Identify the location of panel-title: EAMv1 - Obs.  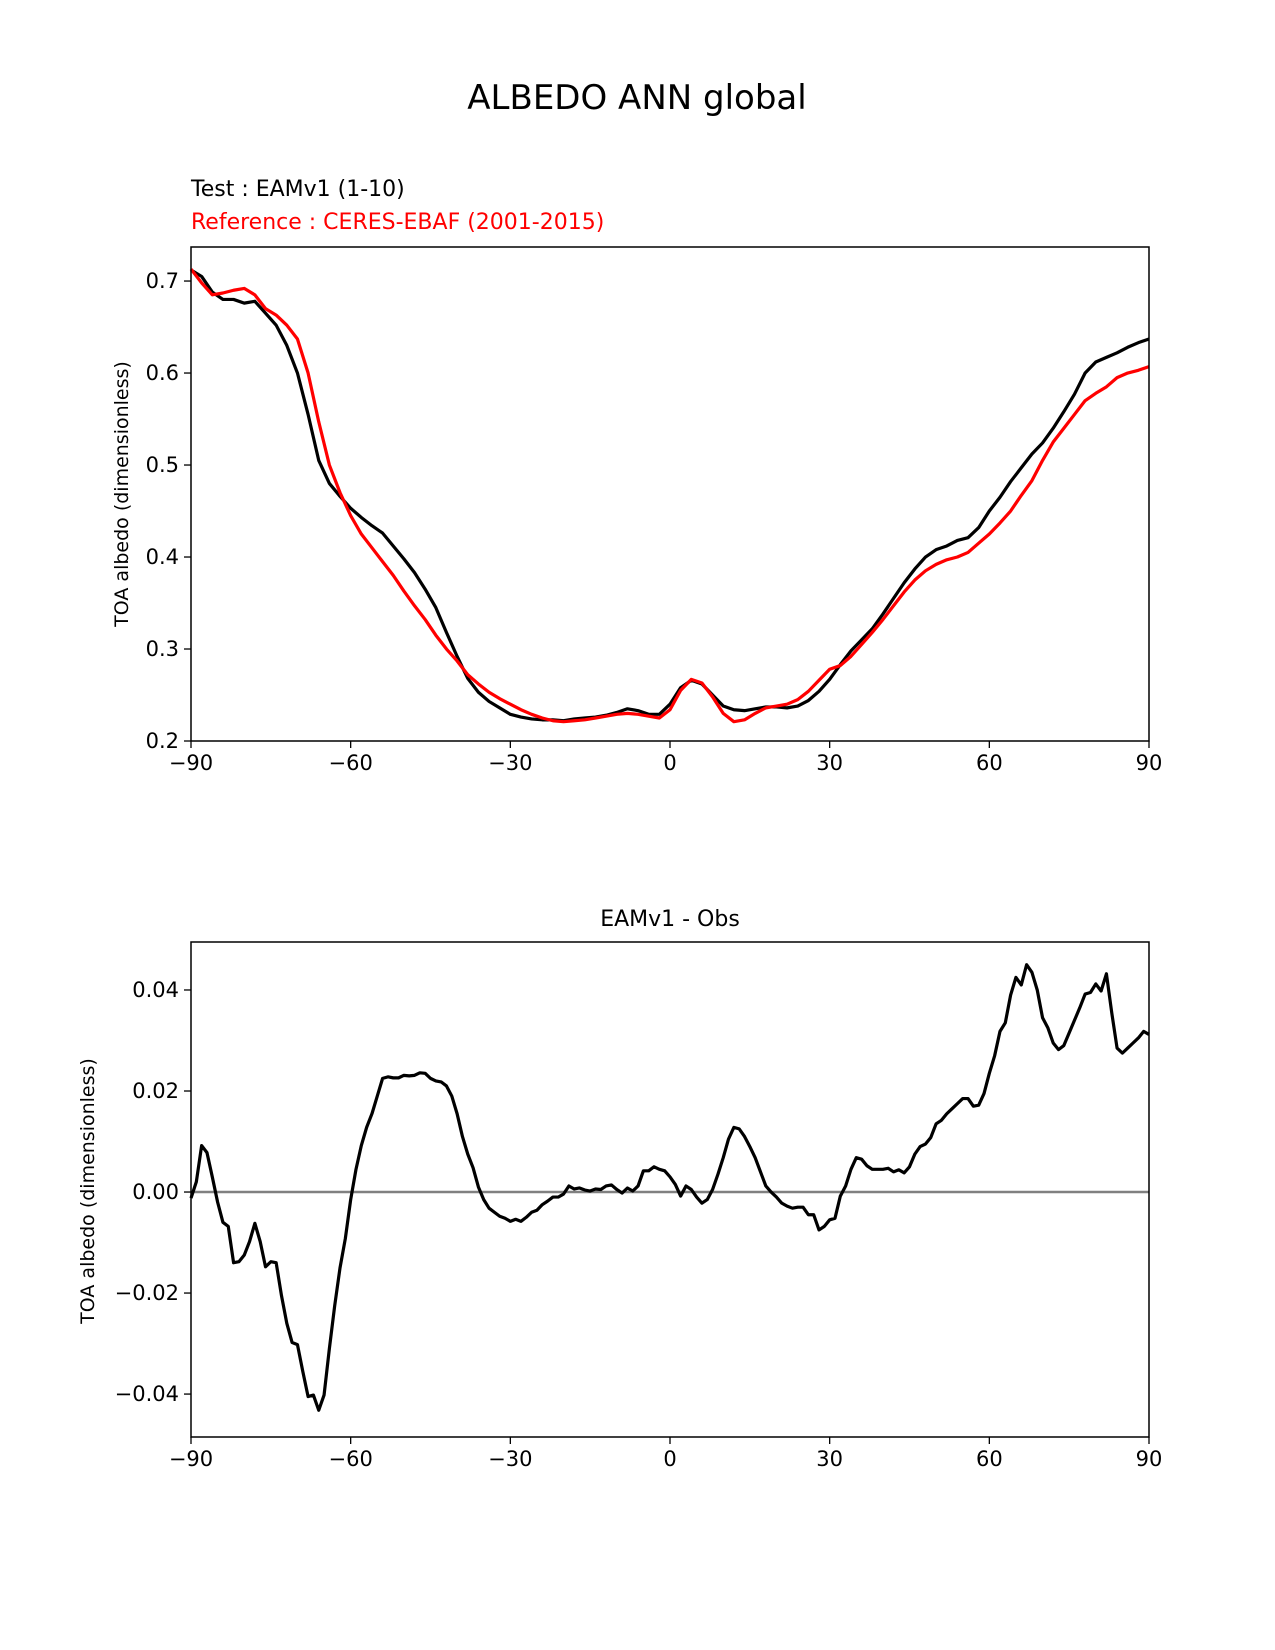
(670, 919).